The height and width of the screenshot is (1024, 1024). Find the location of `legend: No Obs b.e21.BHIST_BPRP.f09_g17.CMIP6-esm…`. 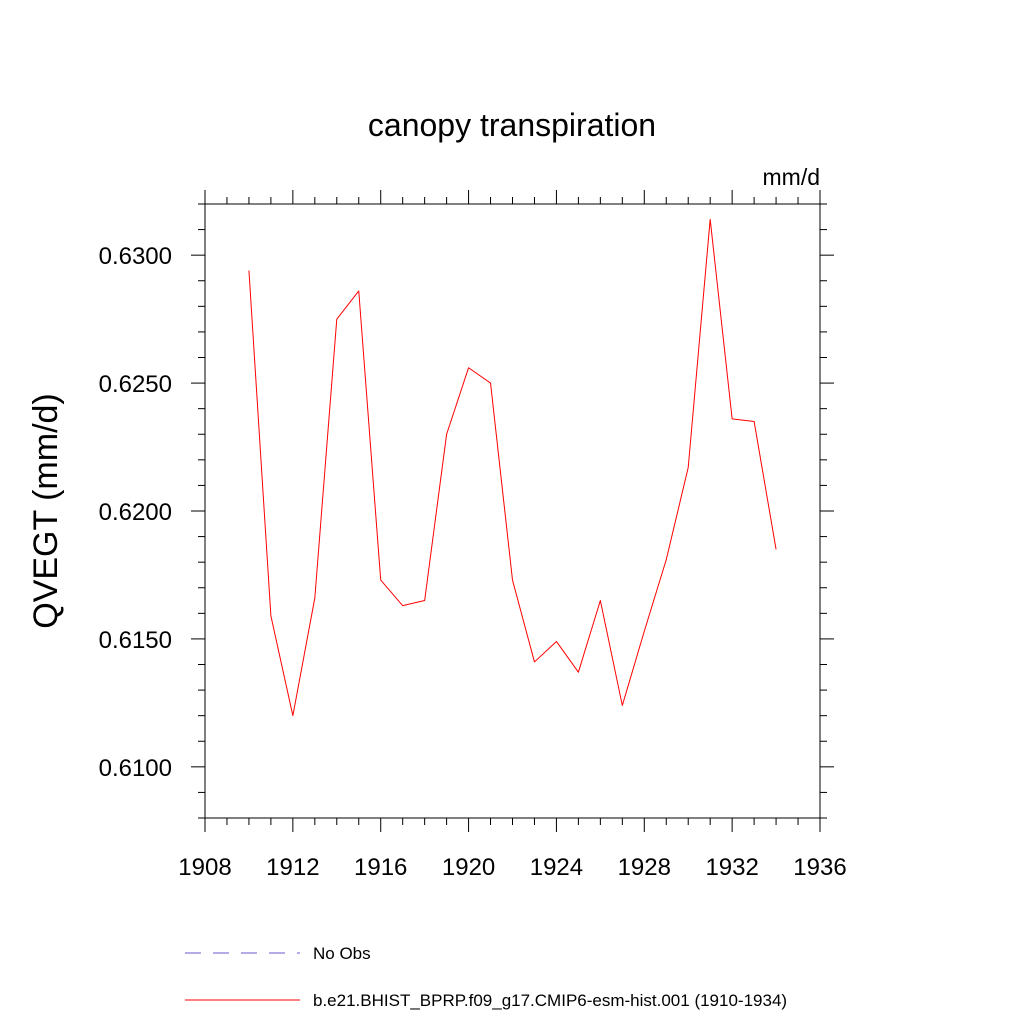

legend: No Obs b.e21.BHIST_BPRP.f09_g17.CMIP6-esm… is located at coordinates (486, 977).